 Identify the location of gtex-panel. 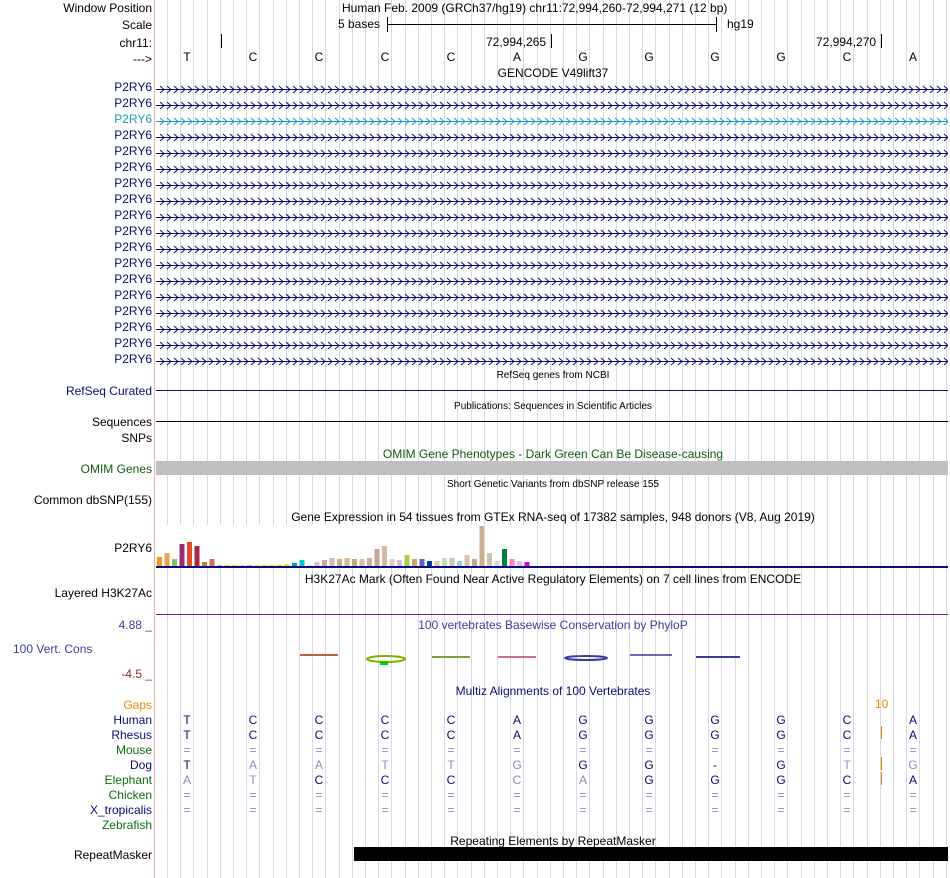
(344, 546).